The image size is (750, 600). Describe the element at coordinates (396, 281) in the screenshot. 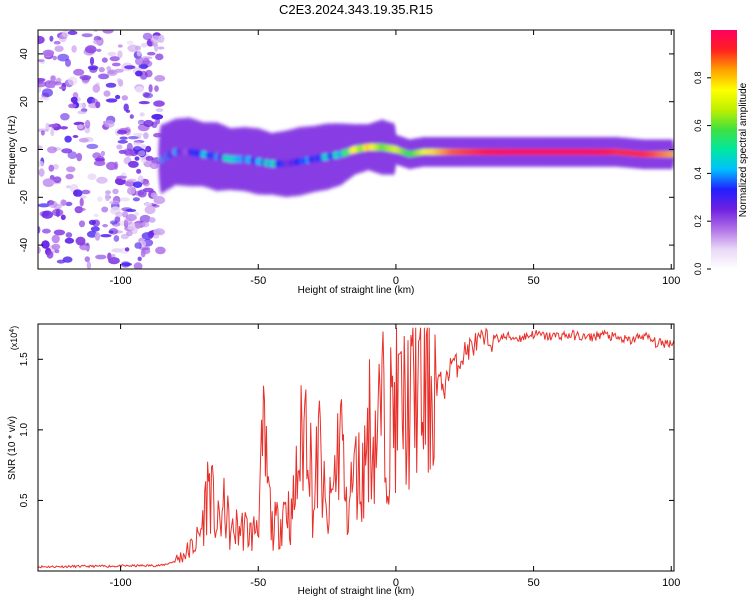

I see `x-tick-label: 0` at that location.